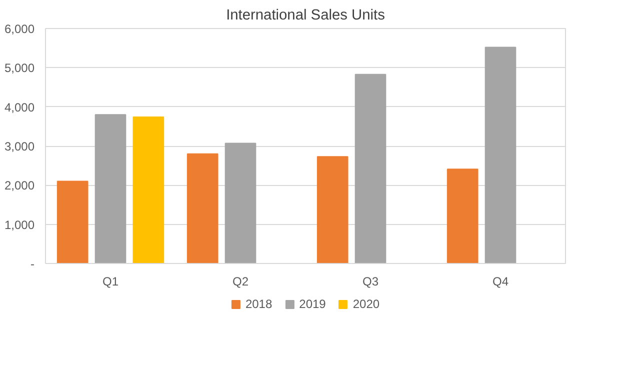  Describe the element at coordinates (500, 281) in the screenshot. I see `x-tick-label: Q4` at that location.